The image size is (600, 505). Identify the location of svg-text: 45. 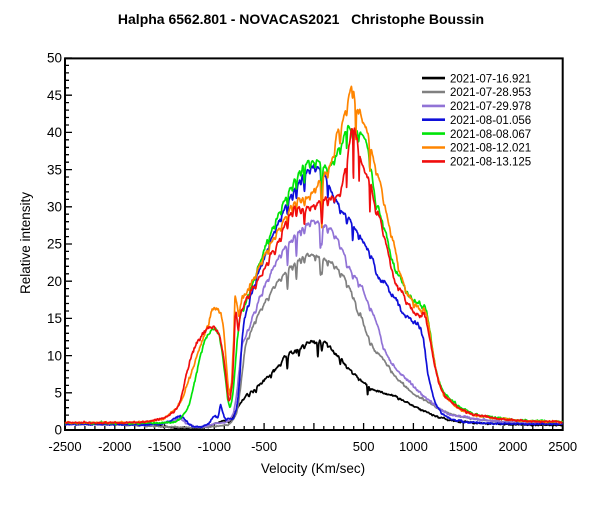
(54, 95).